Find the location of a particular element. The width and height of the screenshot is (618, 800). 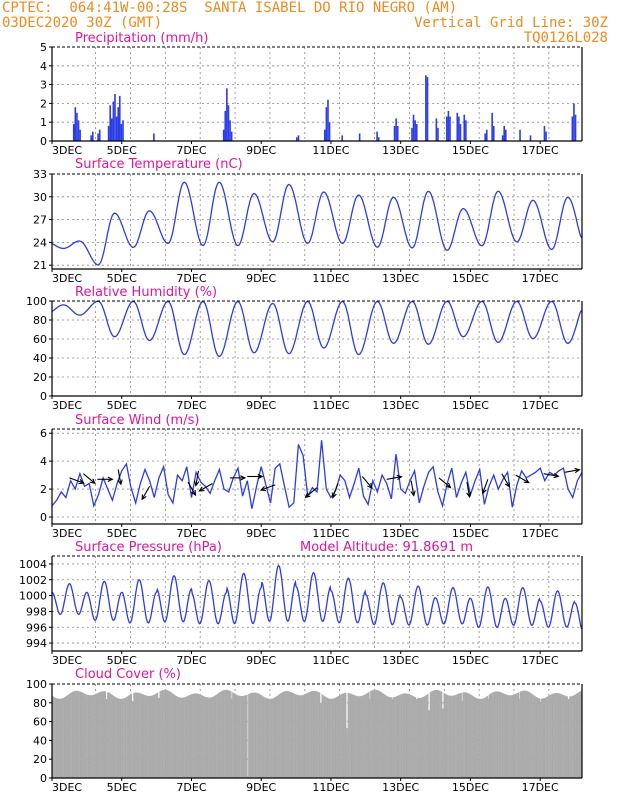

plot-area is located at coordinates (317, 348).